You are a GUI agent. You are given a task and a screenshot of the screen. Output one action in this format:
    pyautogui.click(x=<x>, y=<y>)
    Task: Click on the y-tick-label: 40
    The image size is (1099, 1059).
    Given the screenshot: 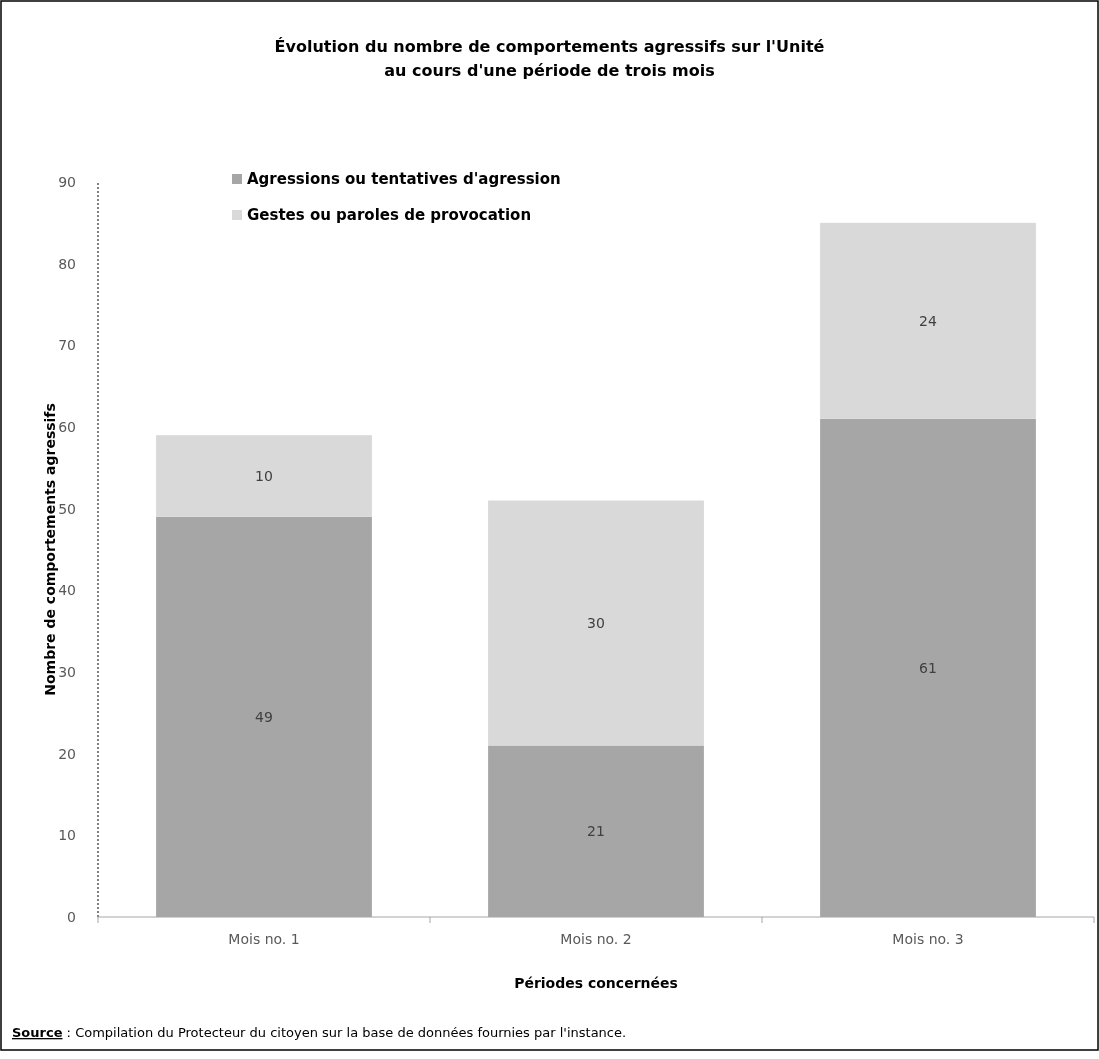 What is the action you would take?
    pyautogui.click(x=67, y=590)
    